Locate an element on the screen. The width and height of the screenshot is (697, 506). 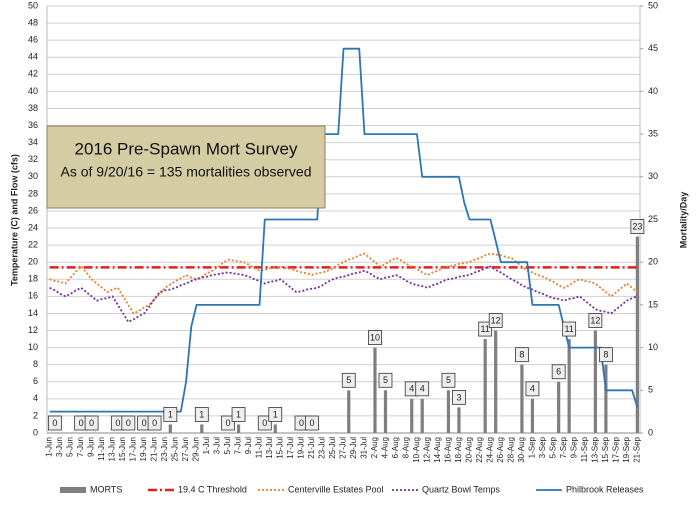
y2-tick-label: 25 is located at coordinates (653, 219).